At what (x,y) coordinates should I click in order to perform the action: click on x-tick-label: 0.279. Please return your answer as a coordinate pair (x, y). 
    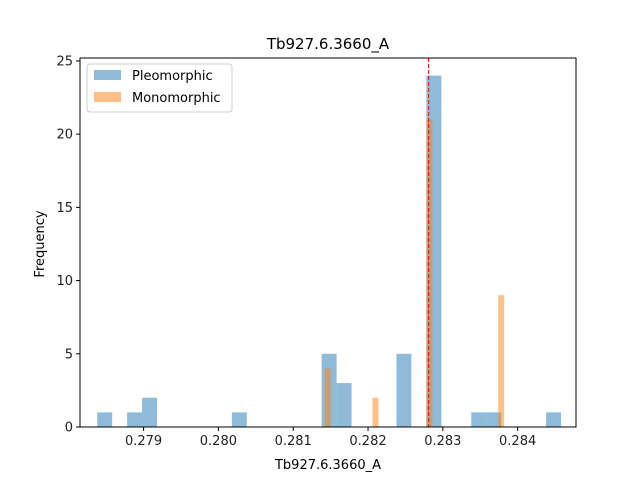
    Looking at the image, I should click on (143, 441).